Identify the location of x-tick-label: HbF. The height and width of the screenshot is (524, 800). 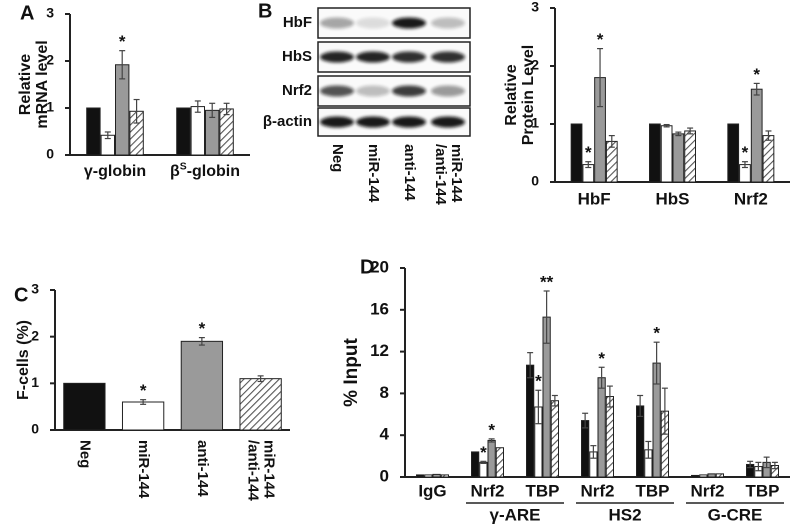
(594, 198).